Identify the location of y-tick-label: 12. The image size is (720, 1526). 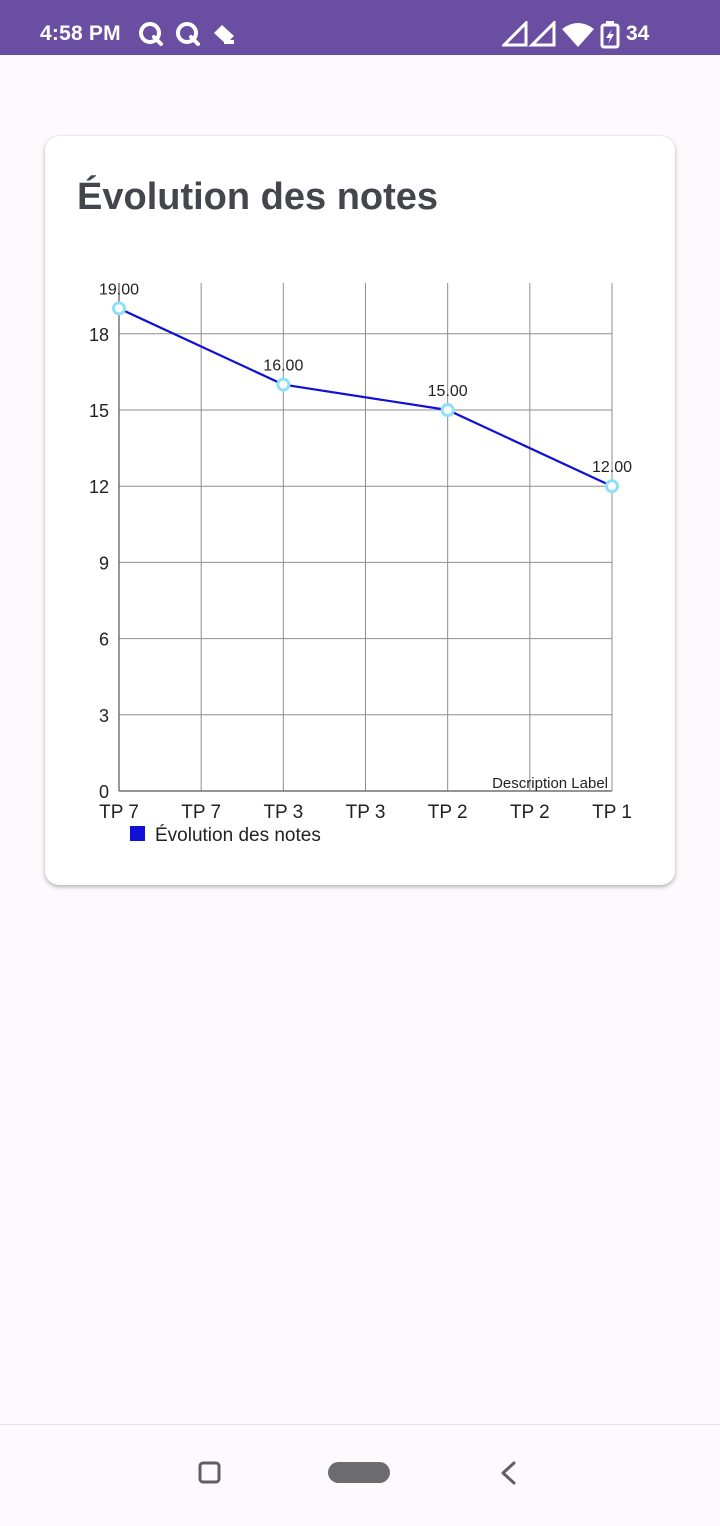
(99, 487).